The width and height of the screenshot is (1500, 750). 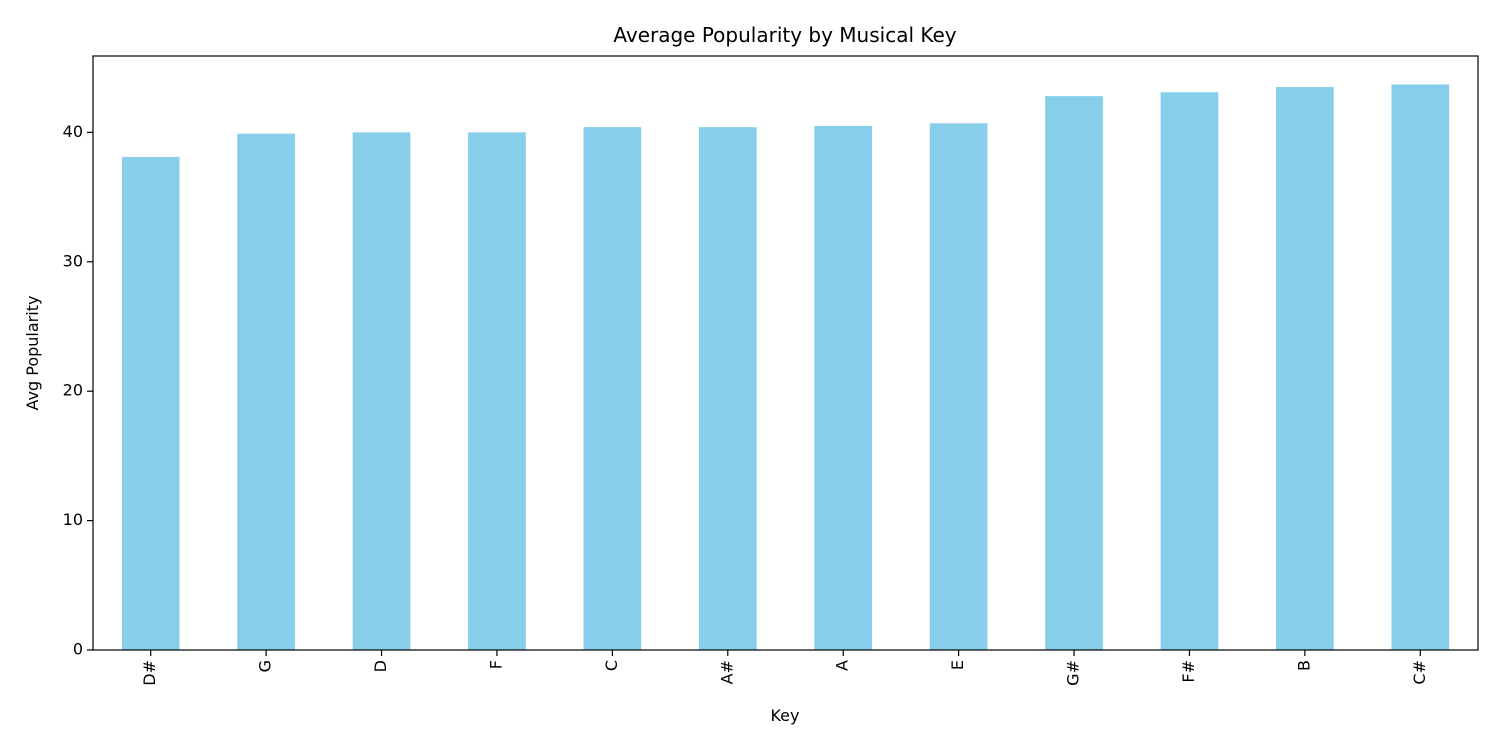 What do you see at coordinates (497, 391) in the screenshot?
I see `bar-f` at bounding box center [497, 391].